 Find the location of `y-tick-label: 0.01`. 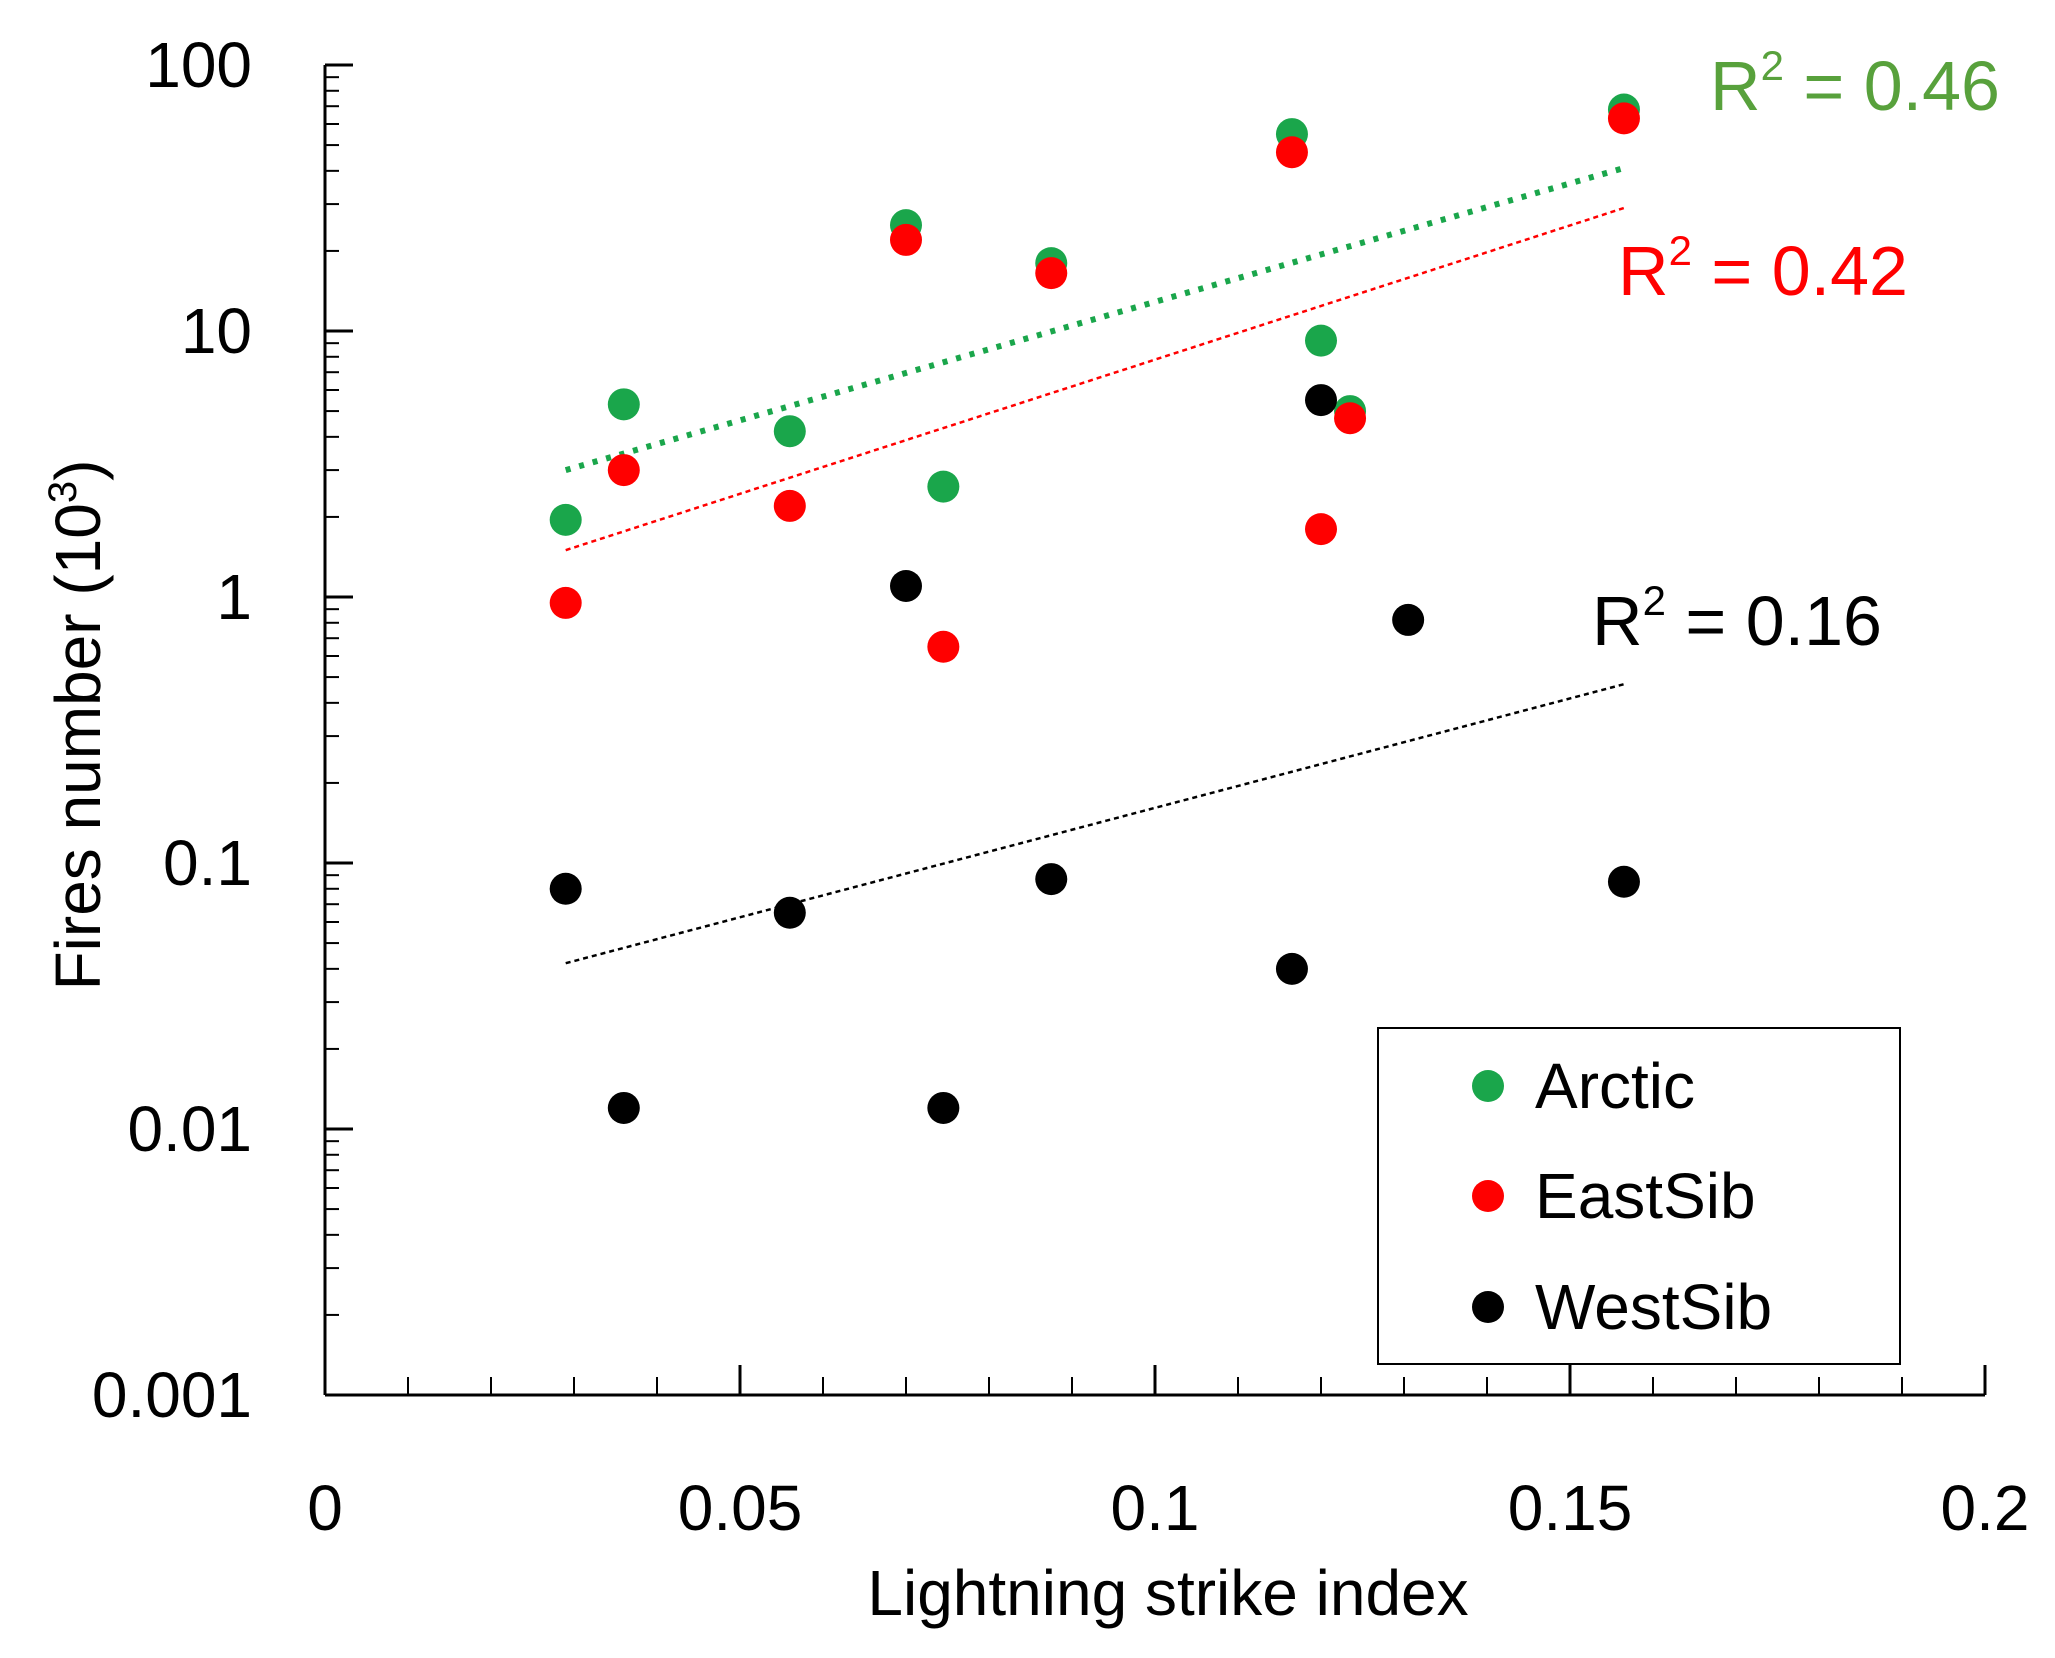

y-tick-label: 0.01 is located at coordinates (189, 1129).